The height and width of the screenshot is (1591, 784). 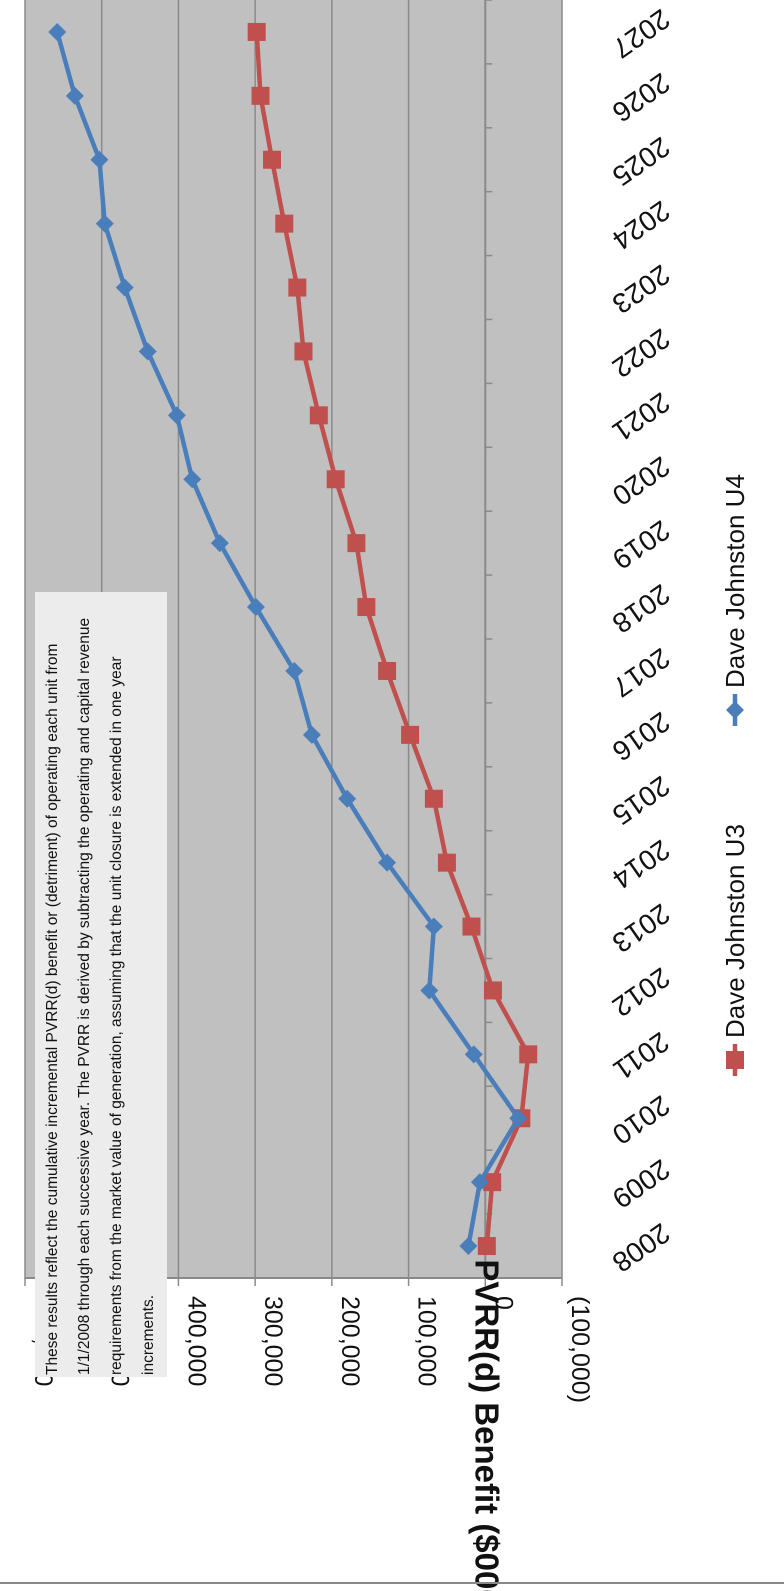 What do you see at coordinates (641, 289) in the screenshot?
I see `x-tick-label: 2023` at bounding box center [641, 289].